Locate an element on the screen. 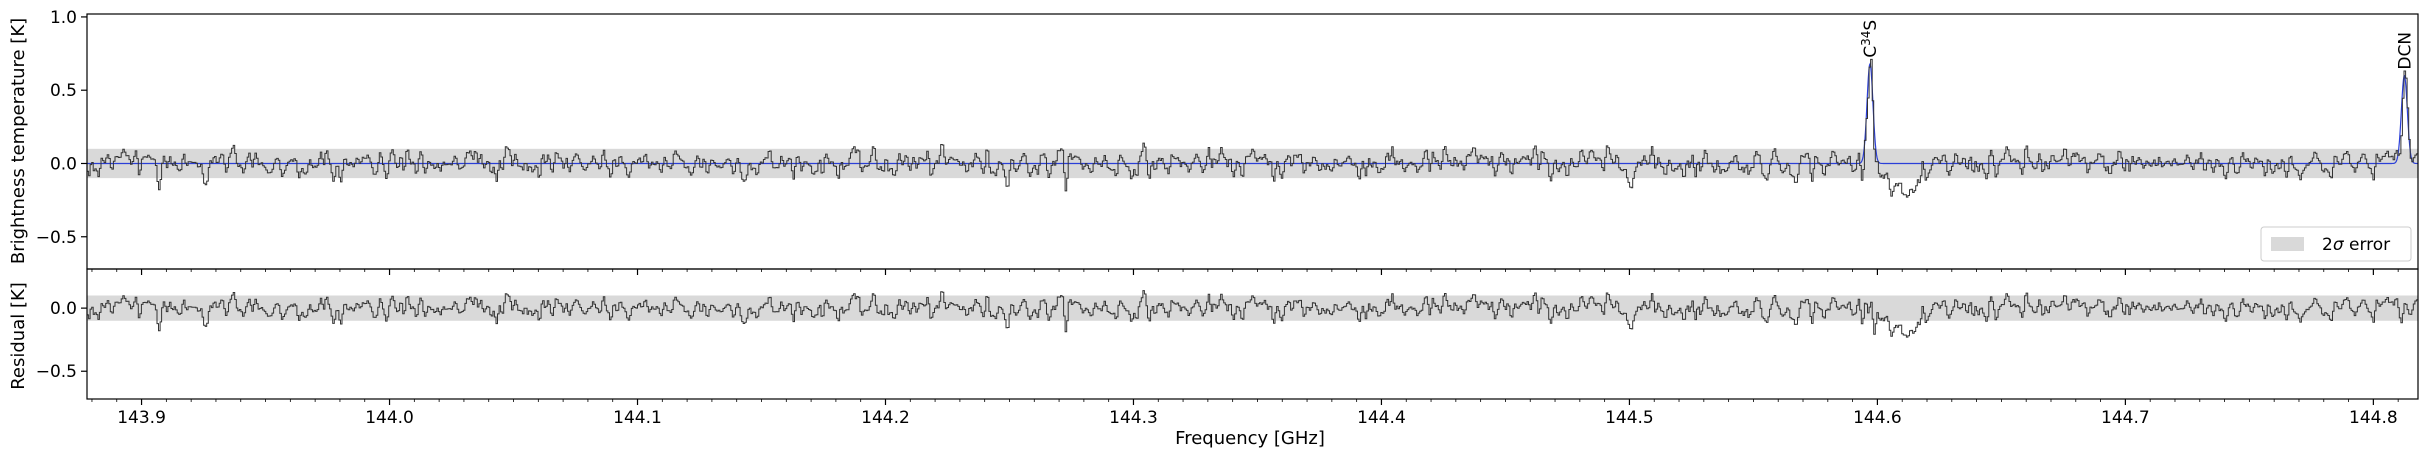 This screenshot has height=459, width=2422. spectrum-x-ticks is located at coordinates (1245, 272).